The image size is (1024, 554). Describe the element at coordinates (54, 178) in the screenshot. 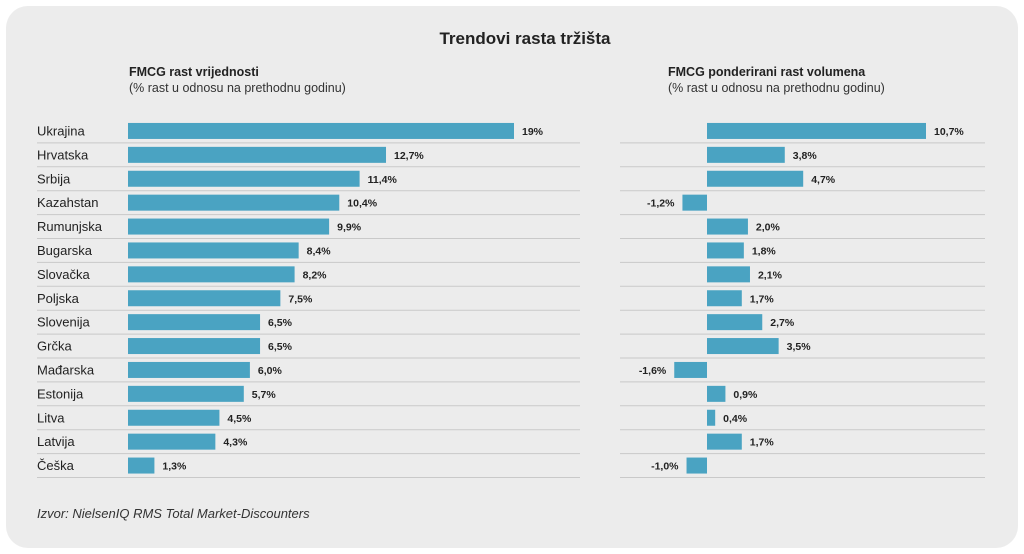

I see `category-label: Srbija` at that location.